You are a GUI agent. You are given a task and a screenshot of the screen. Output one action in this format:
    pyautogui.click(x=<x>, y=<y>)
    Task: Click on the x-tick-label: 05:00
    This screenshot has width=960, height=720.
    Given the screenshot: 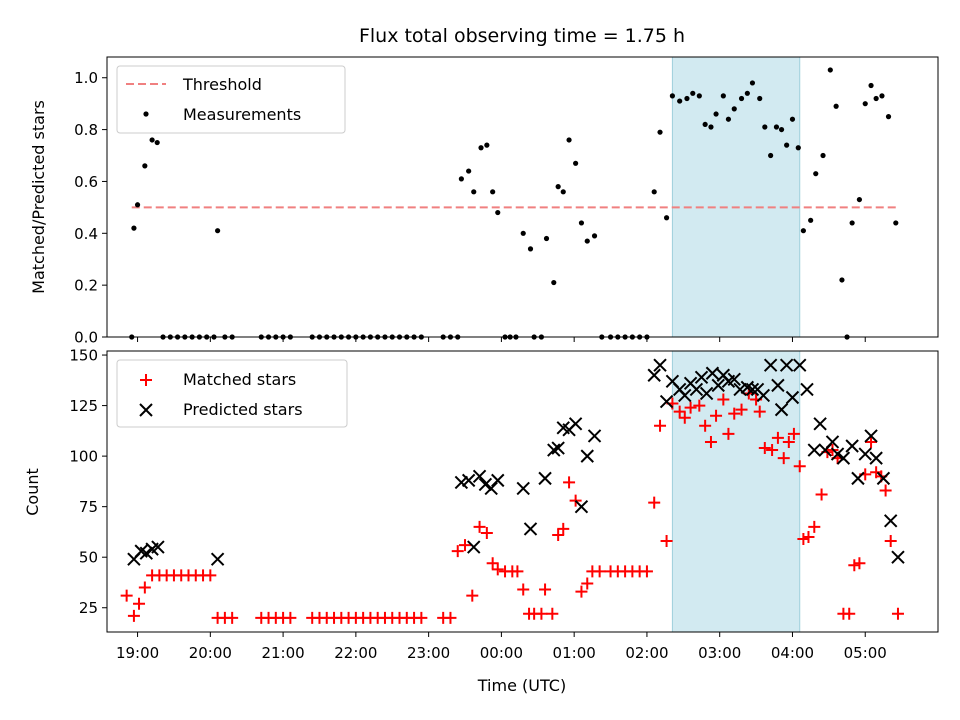 What is the action you would take?
    pyautogui.click(x=865, y=653)
    